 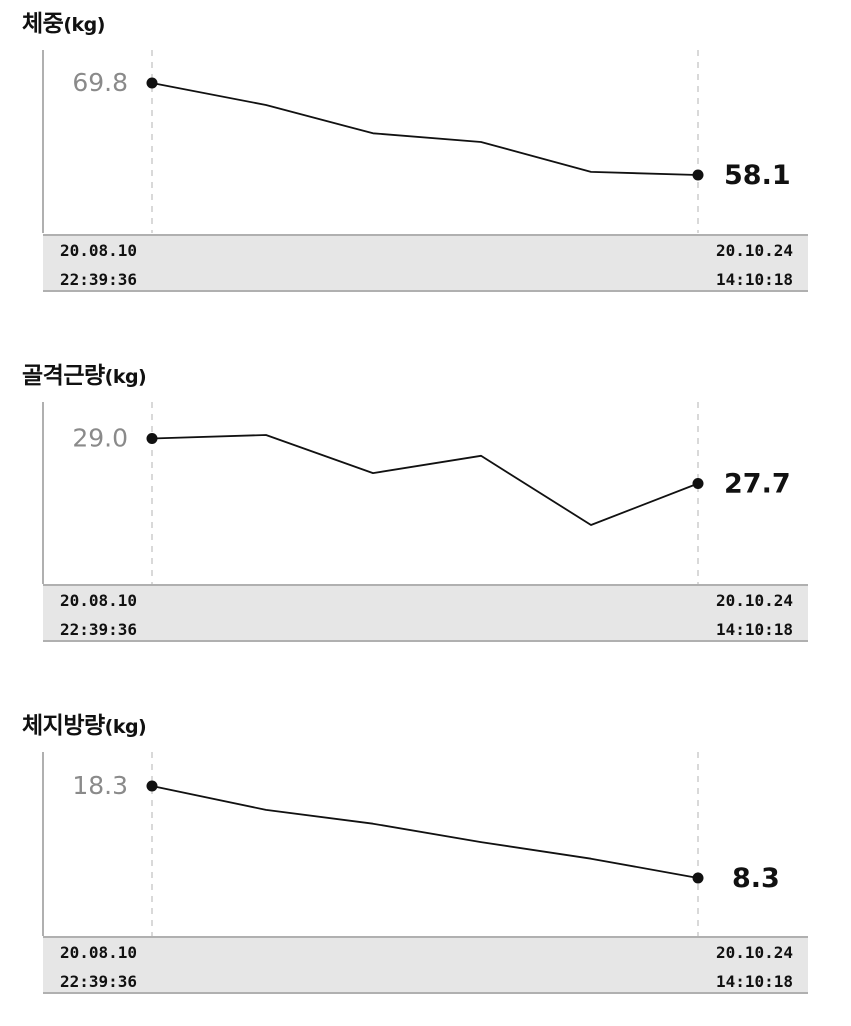 I want to click on end-value-label: 8.3, so click(x=756, y=878).